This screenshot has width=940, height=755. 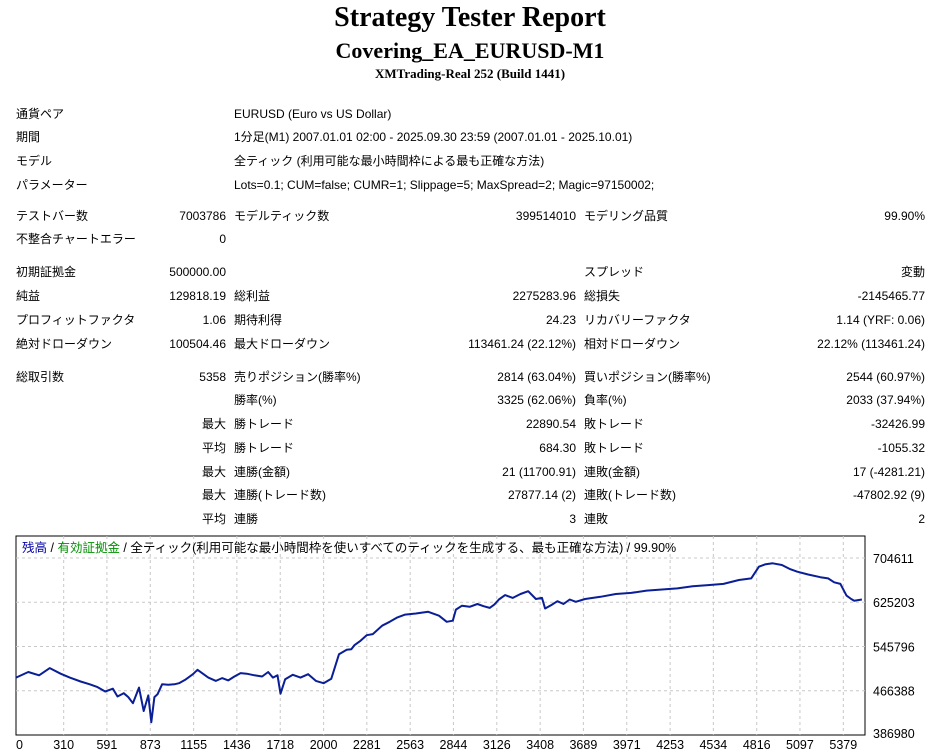 What do you see at coordinates (280, 745) in the screenshot?
I see `x-tick-label: 1718` at bounding box center [280, 745].